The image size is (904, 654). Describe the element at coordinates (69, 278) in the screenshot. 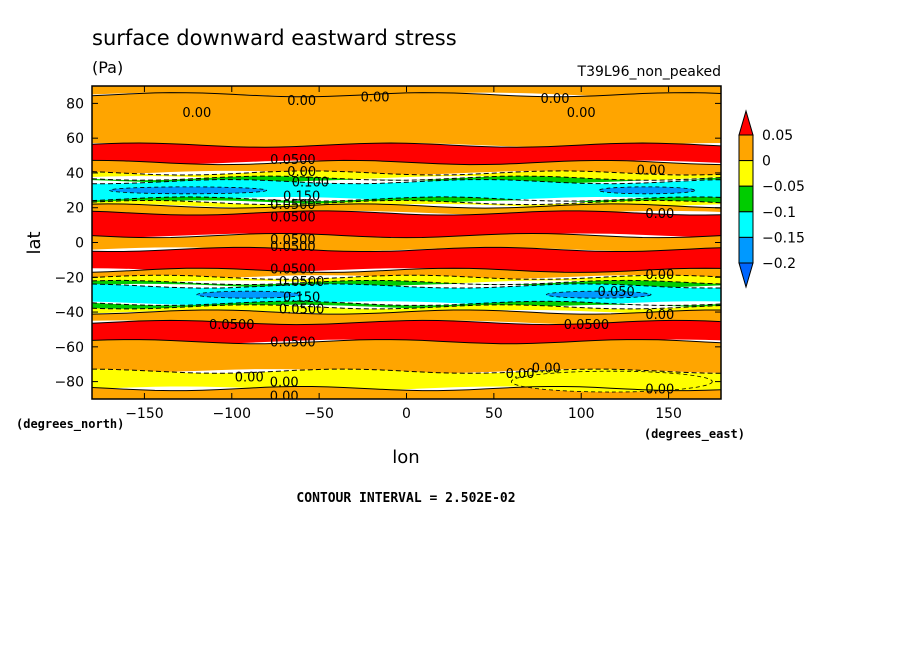

I see `y-tick-label: −20` at that location.